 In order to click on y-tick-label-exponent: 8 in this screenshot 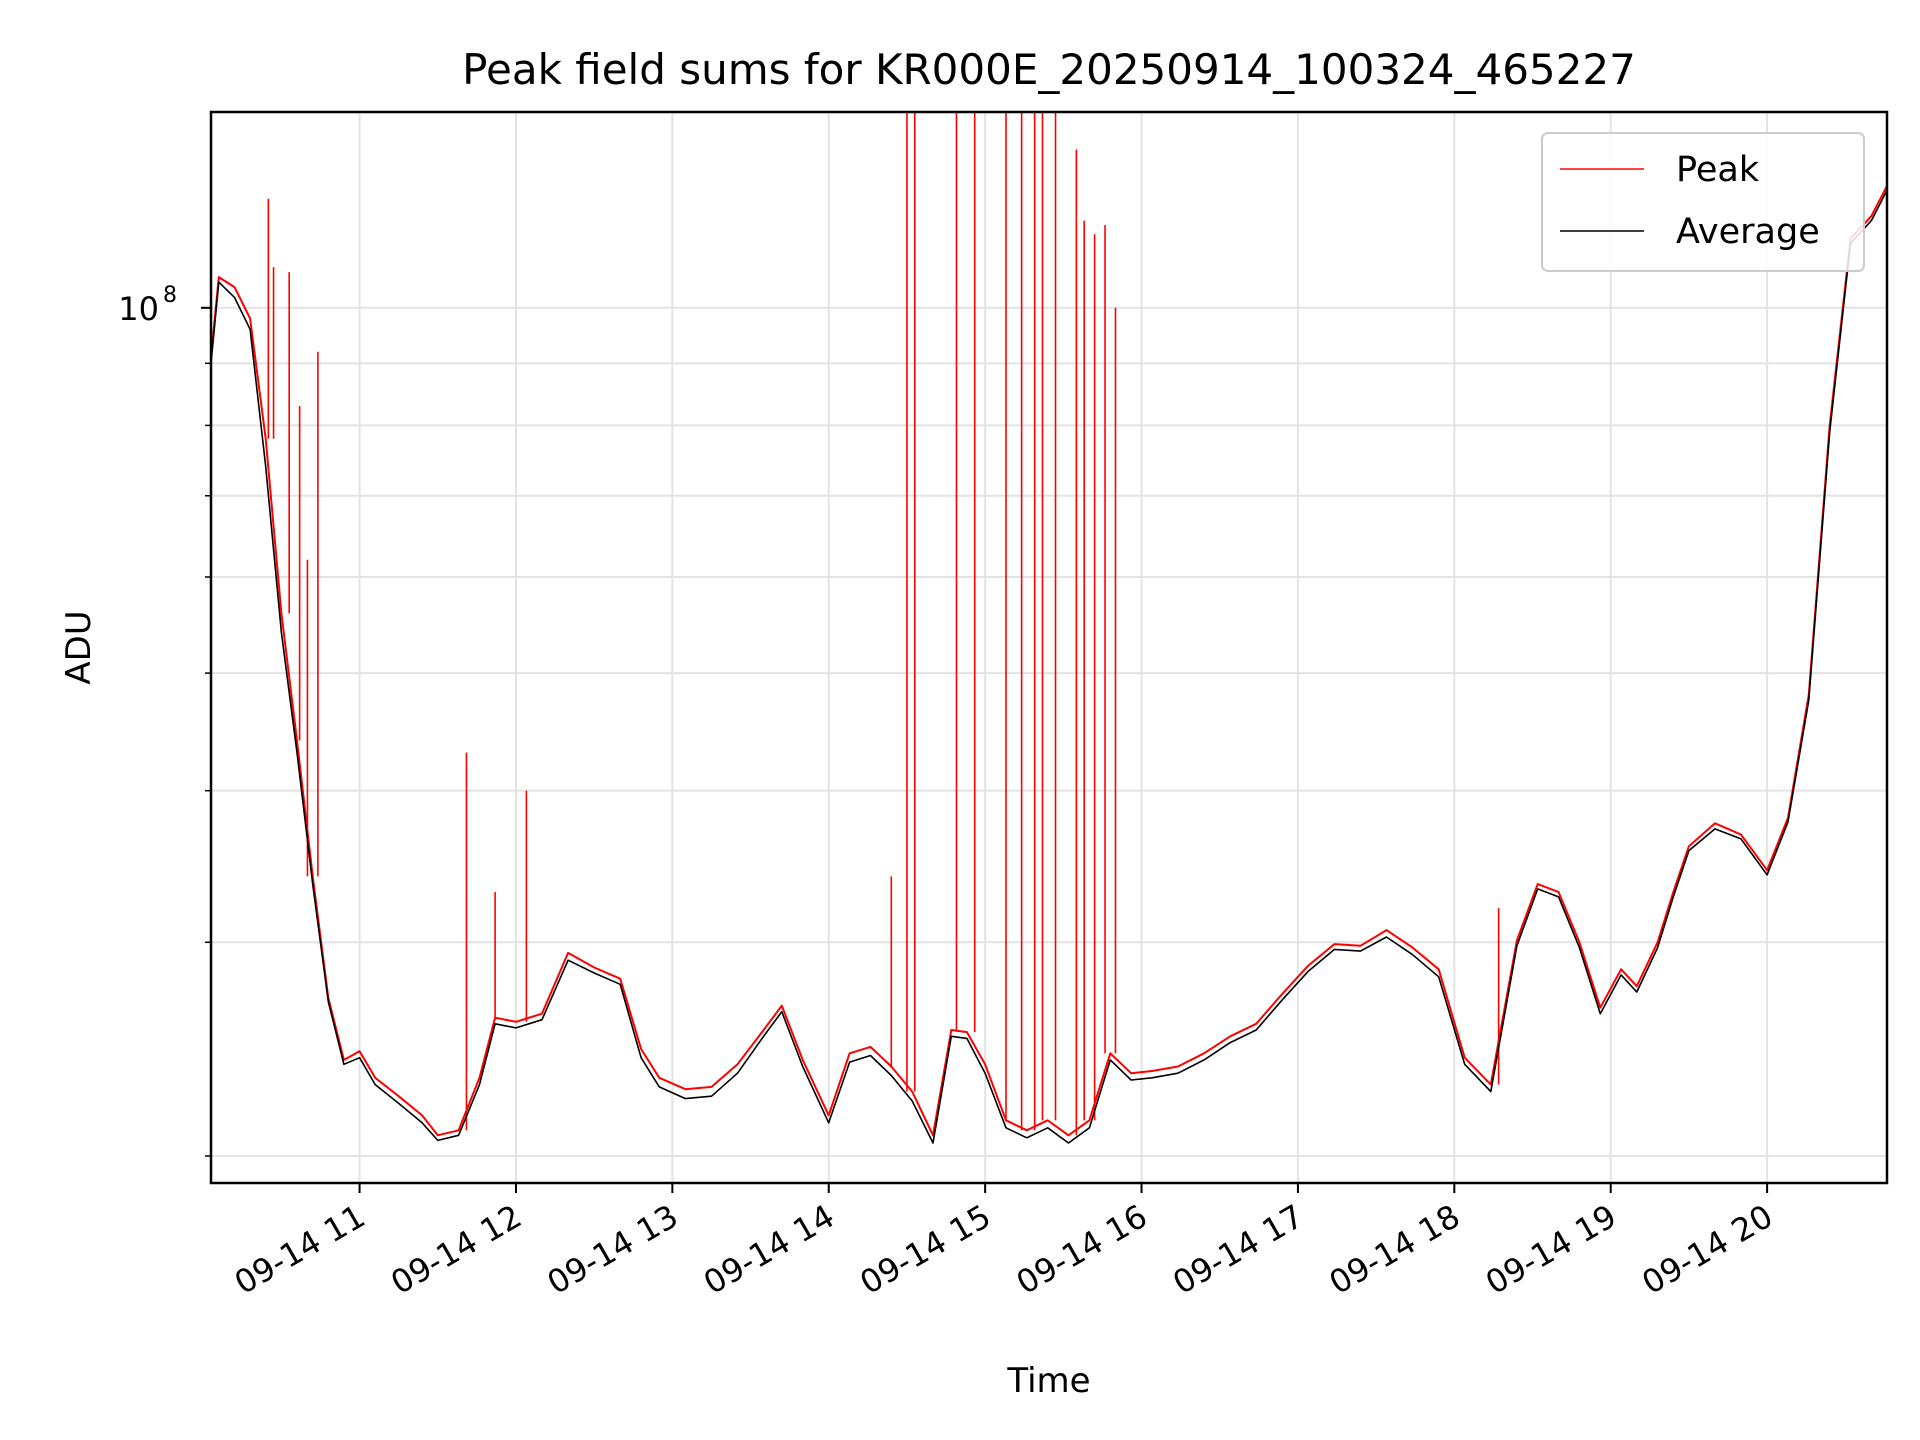, I will do `click(170, 295)`.